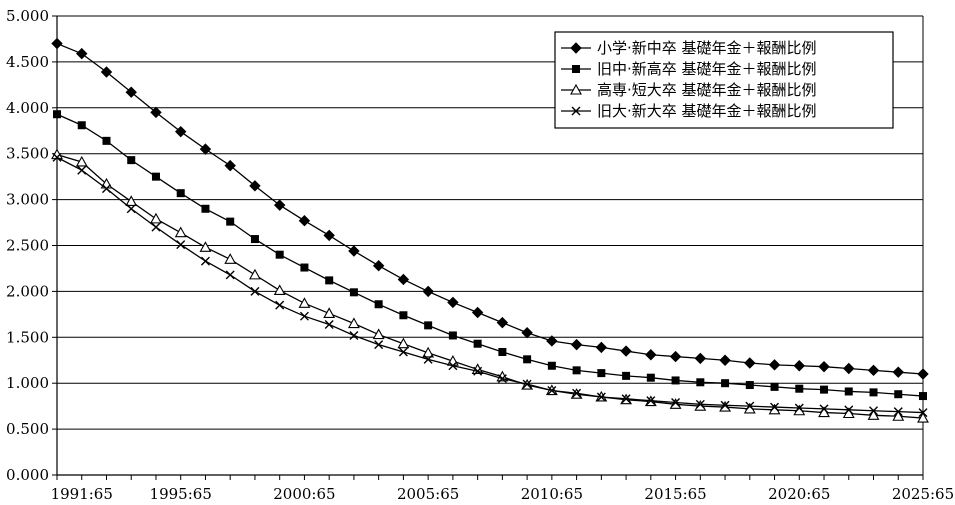 Image resolution: width=955 pixels, height=505 pixels. Describe the element at coordinates (707, 90) in the screenshot. I see `legend-label: 高専·短大卒 基礎年金＋報酬比例` at that location.